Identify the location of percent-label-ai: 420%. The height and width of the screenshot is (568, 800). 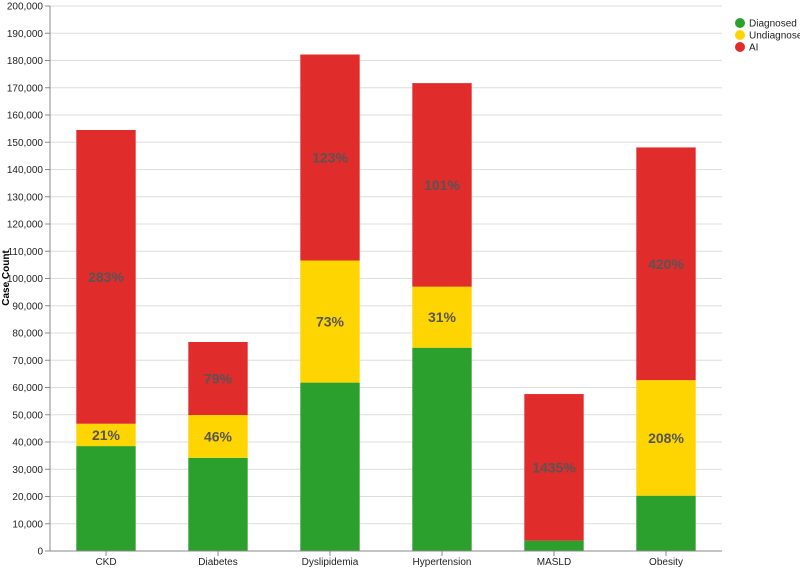
(666, 264).